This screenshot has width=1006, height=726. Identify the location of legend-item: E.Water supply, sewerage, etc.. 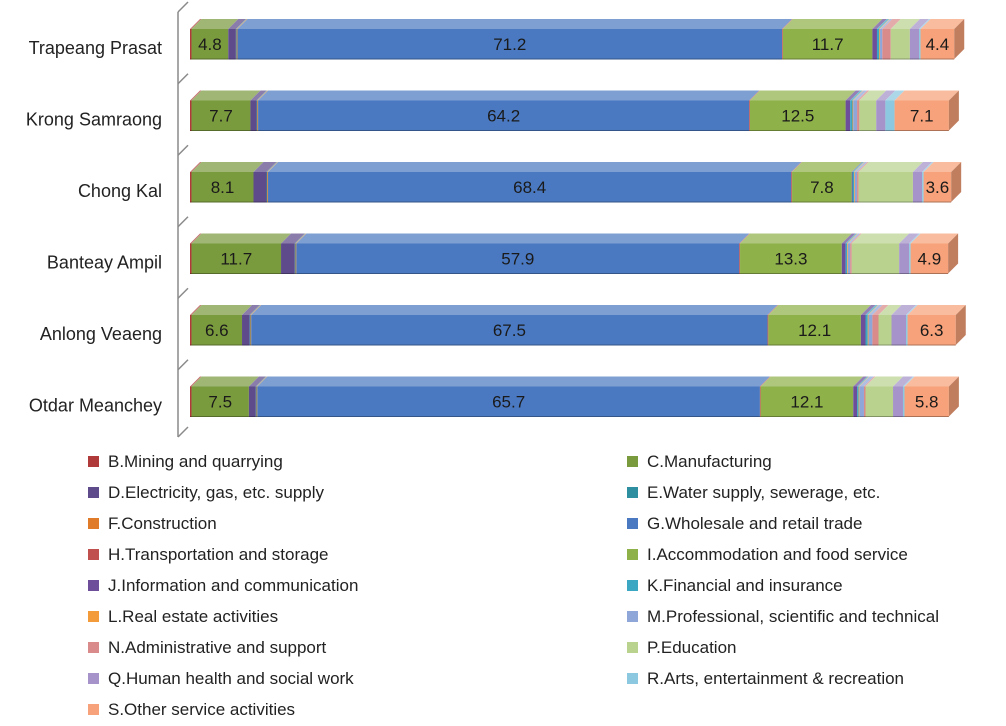
(753, 492).